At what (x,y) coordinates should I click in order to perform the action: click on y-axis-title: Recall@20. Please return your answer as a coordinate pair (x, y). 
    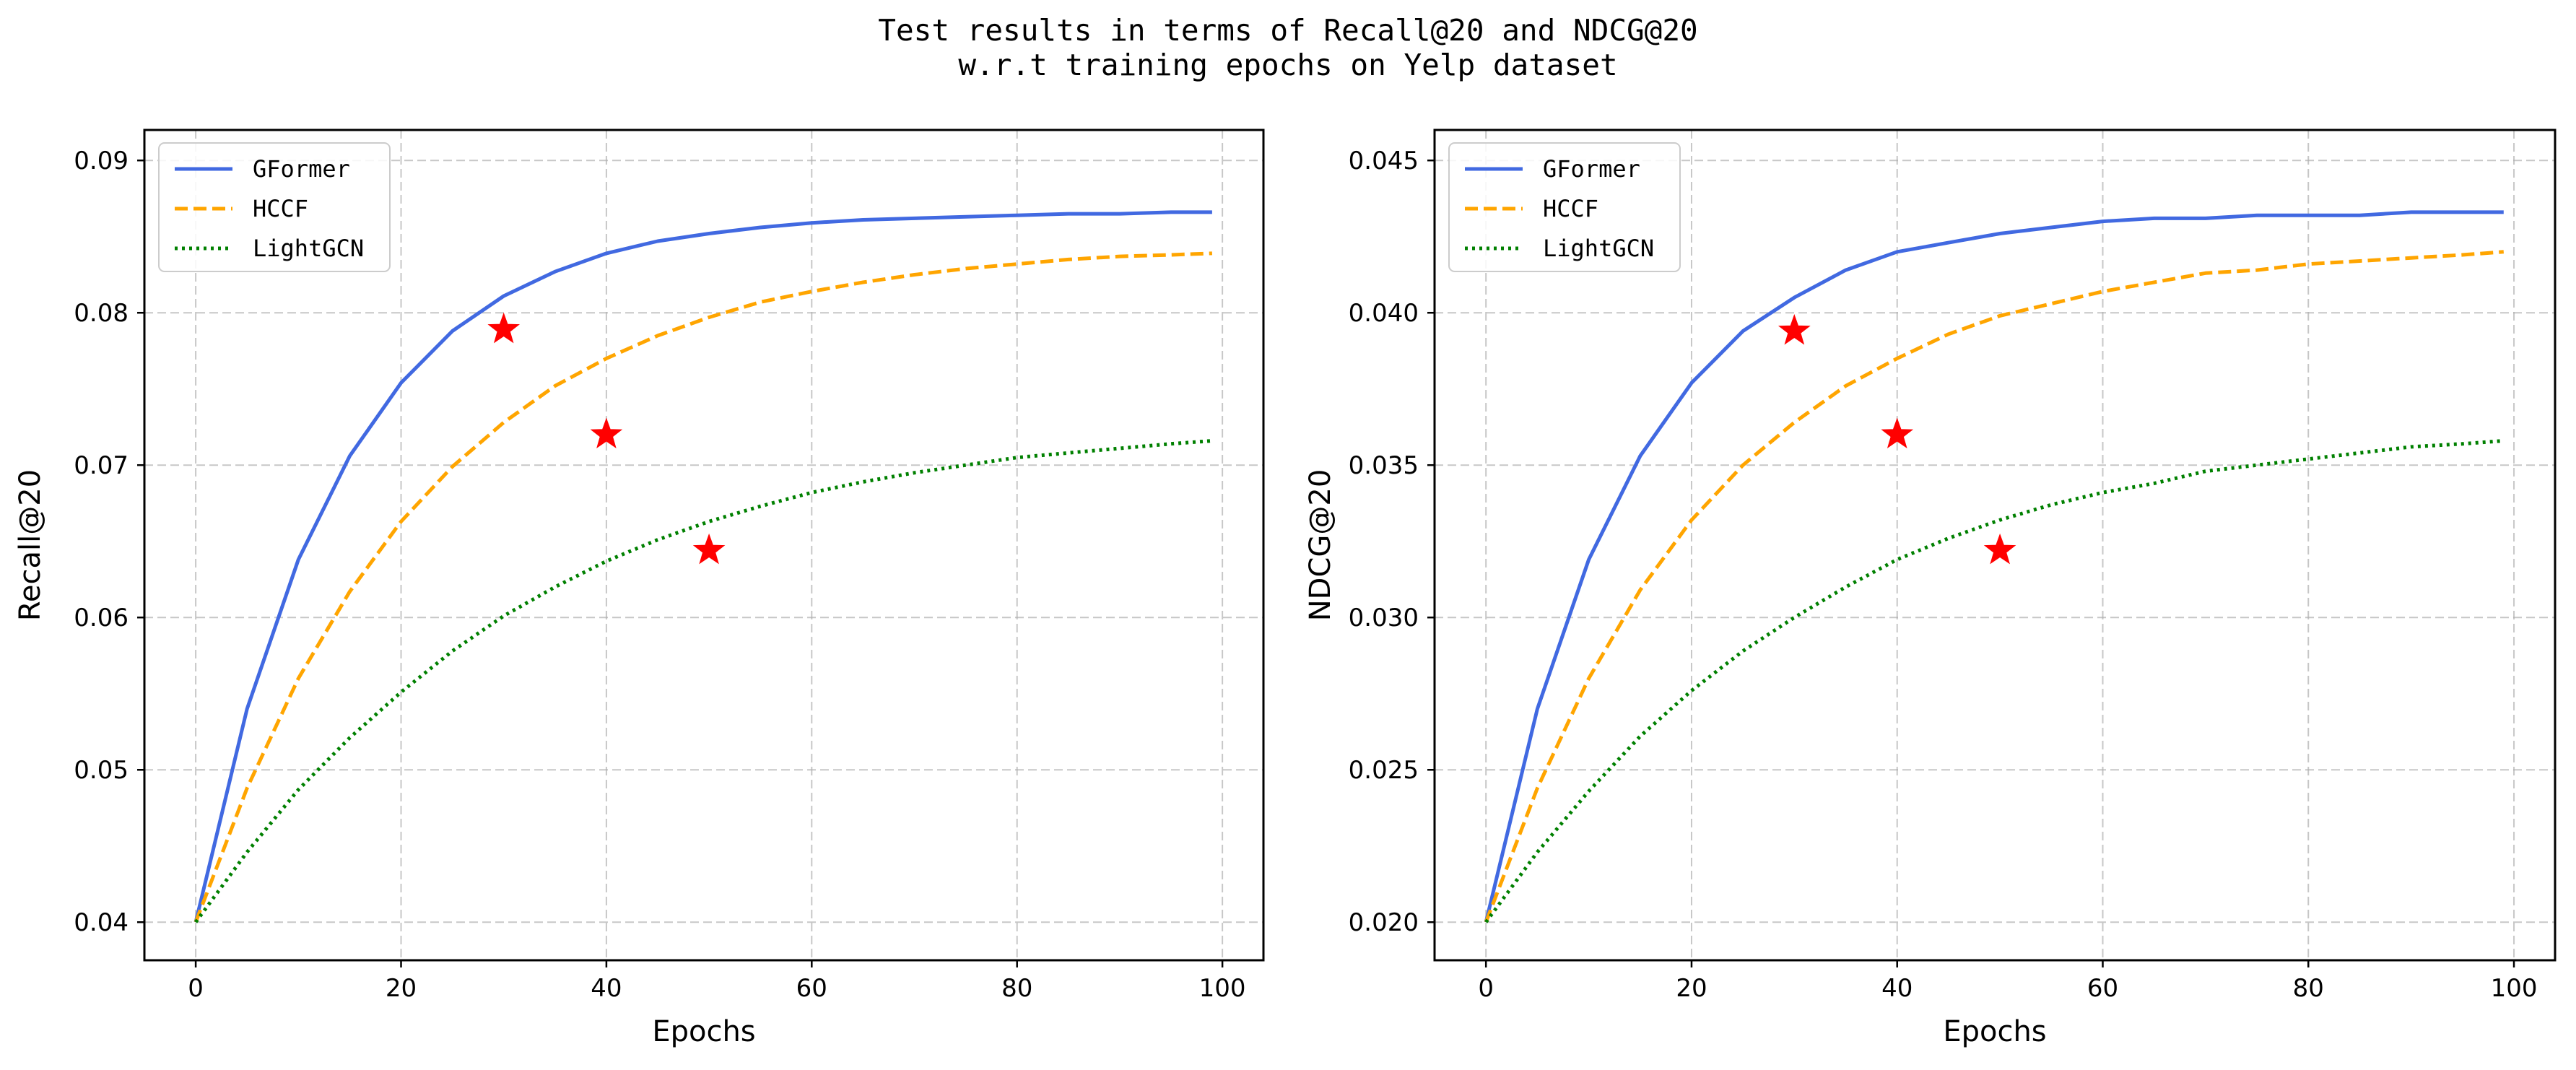
    Looking at the image, I should click on (30, 545).